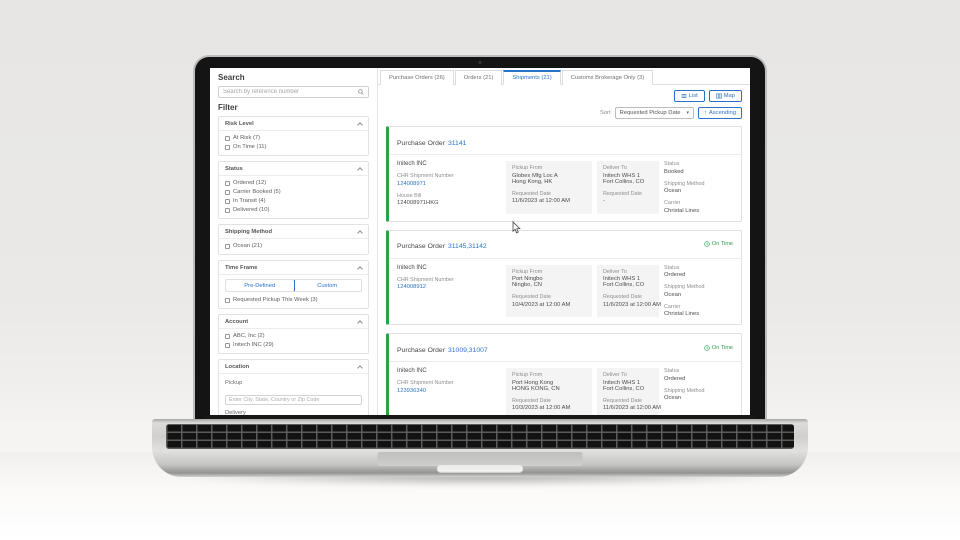 The image size is (960, 540). Describe the element at coordinates (293, 124) in the screenshot. I see `filter-section-header: Risk Level` at that location.